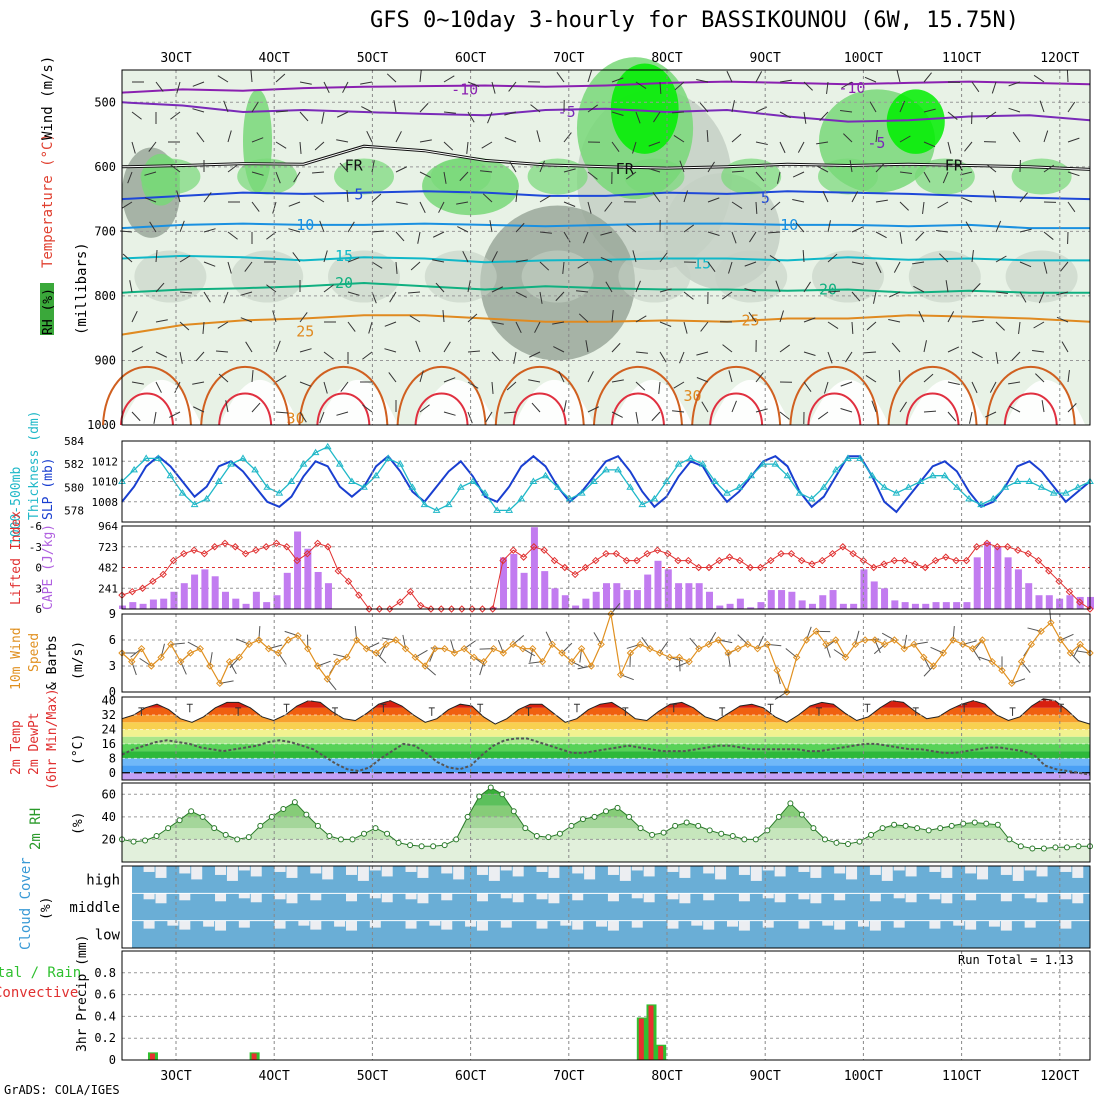 The image size is (1100, 1100). Describe the element at coordinates (82, 288) in the screenshot. I see `pressure-axis-label: (millibars)` at that location.